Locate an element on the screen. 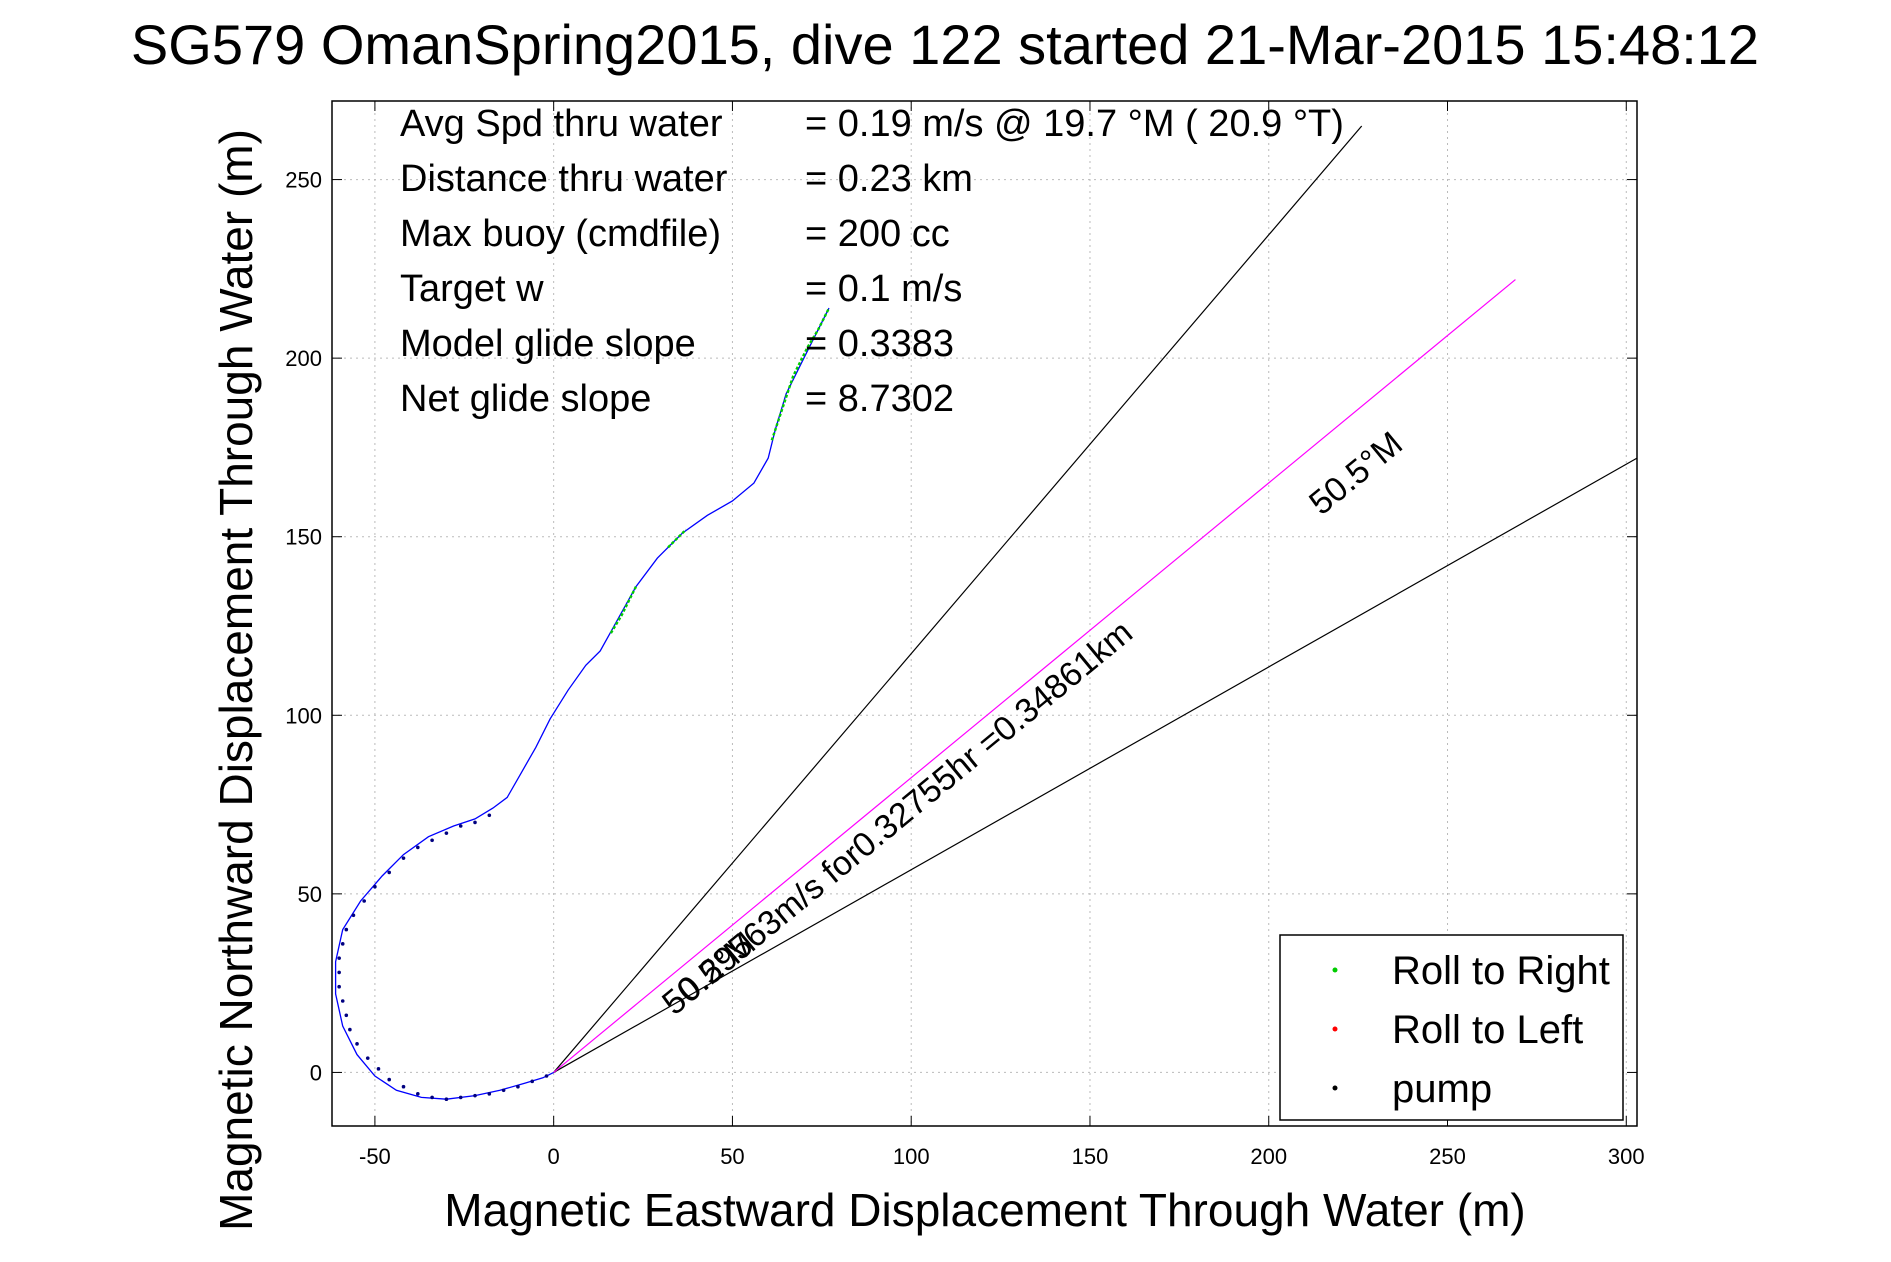 The height and width of the screenshot is (1262, 1891). heading-label-upper: 50.5°M is located at coordinates (1356, 473).